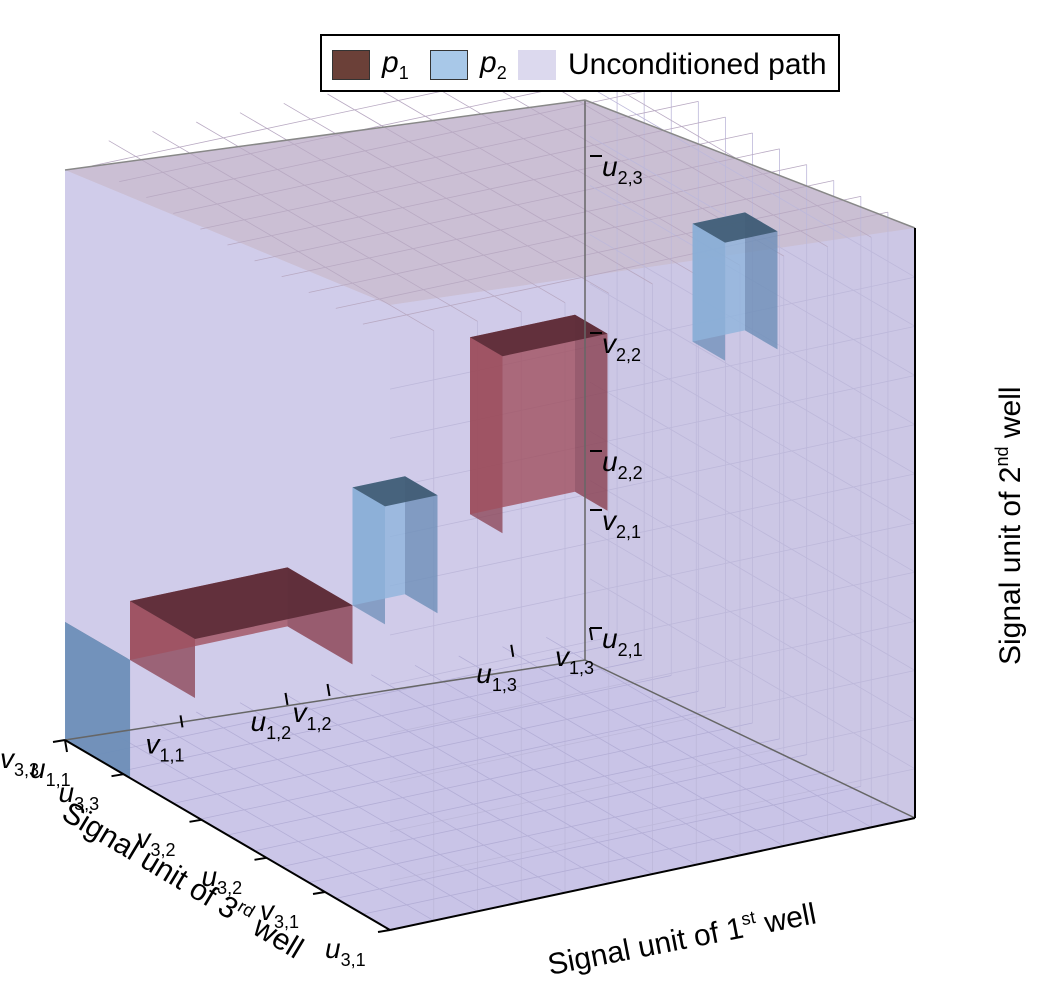  What do you see at coordinates (621, 523) in the screenshot?
I see `z-tick-label-1: v2,1` at bounding box center [621, 523].